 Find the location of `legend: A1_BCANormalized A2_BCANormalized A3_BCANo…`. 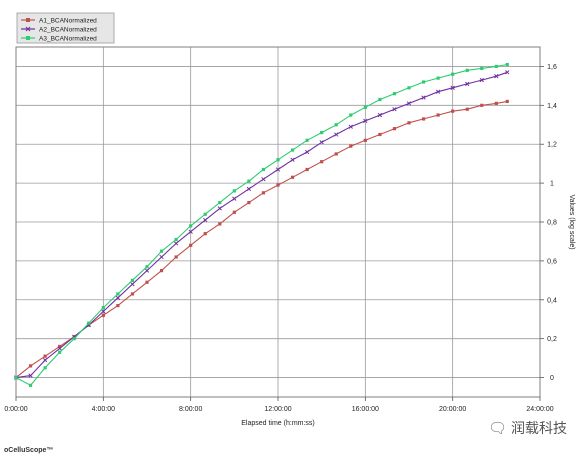

legend: A1_BCANormalized A2_BCANormalized A3_BCANo… is located at coordinates (65, 28).